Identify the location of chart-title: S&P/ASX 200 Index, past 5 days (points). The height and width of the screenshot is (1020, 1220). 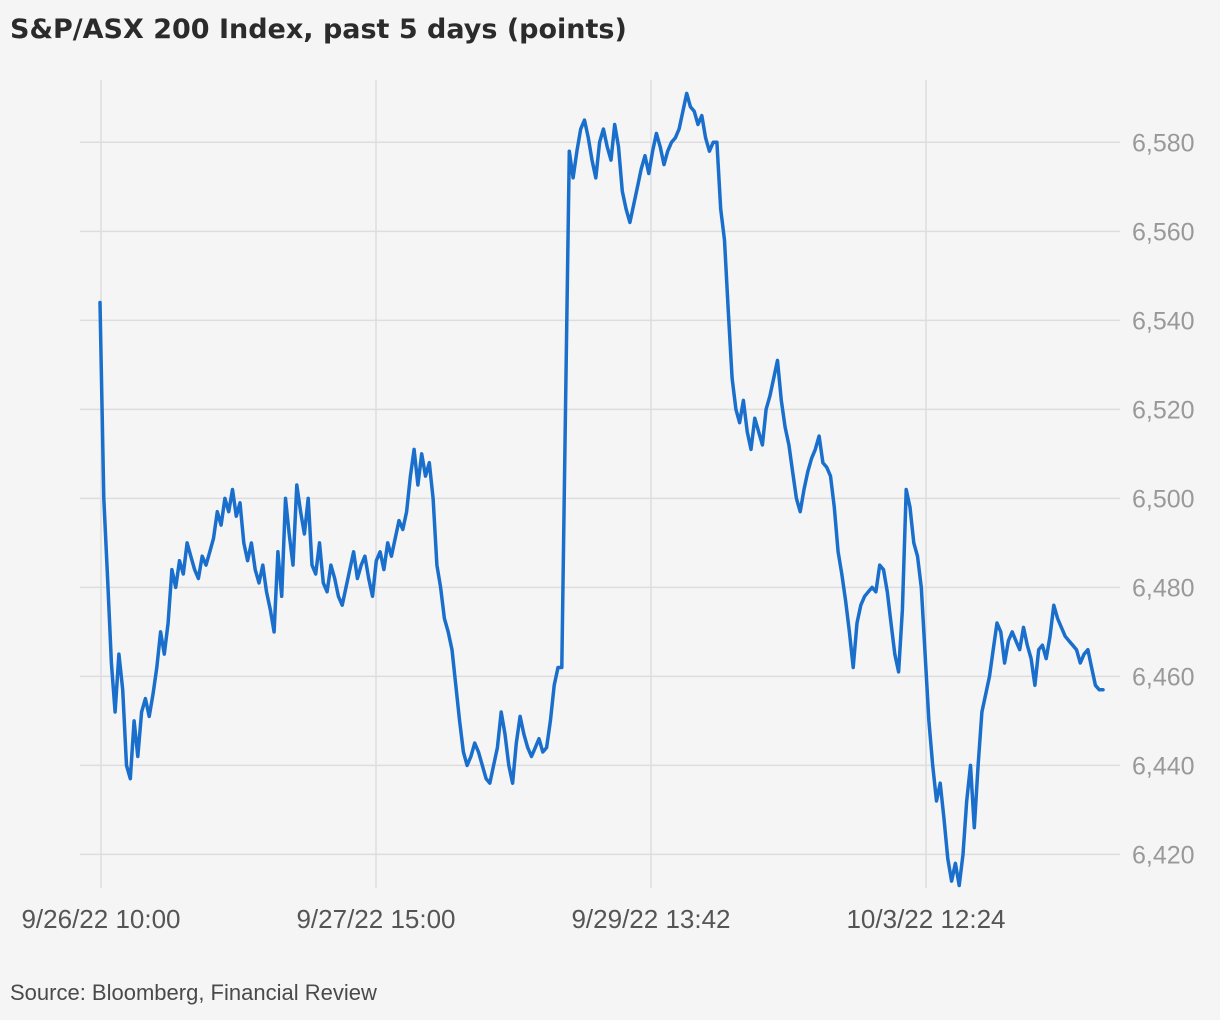
(318, 29).